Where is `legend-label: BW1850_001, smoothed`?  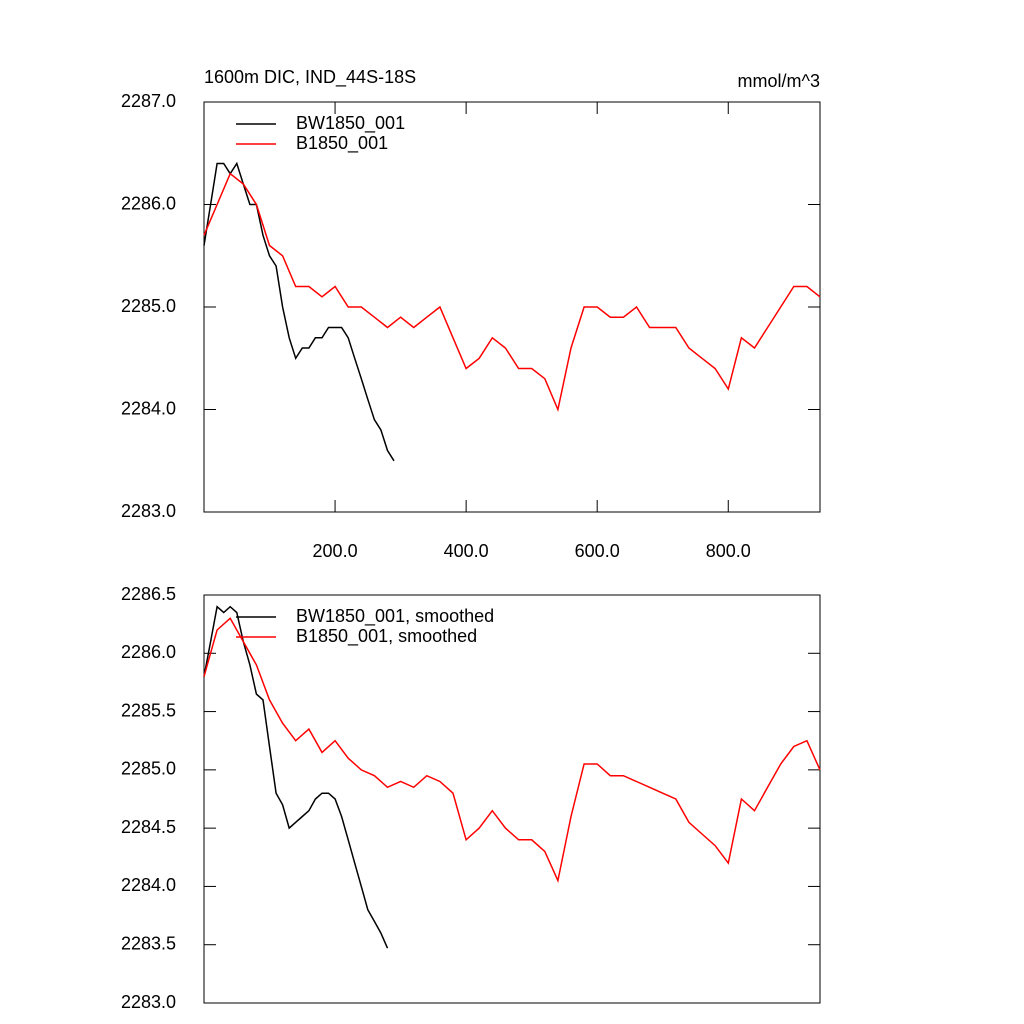
legend-label: BW1850_001, smoothed is located at coordinates (395, 616).